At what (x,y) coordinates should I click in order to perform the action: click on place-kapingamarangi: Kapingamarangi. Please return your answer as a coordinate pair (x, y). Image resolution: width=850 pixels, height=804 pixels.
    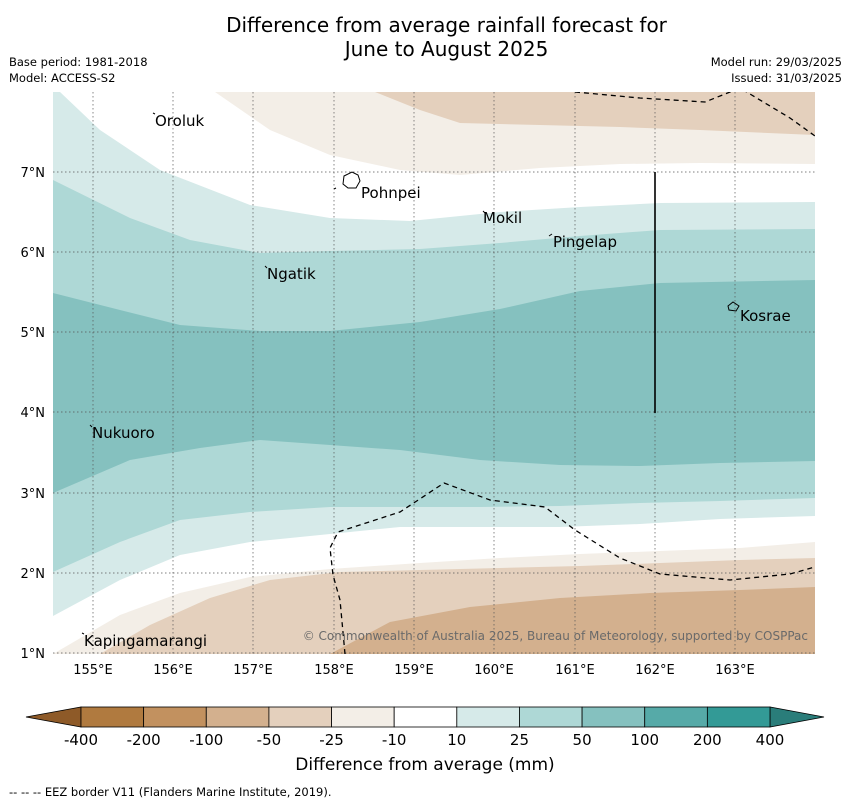
    Looking at the image, I should click on (145, 641).